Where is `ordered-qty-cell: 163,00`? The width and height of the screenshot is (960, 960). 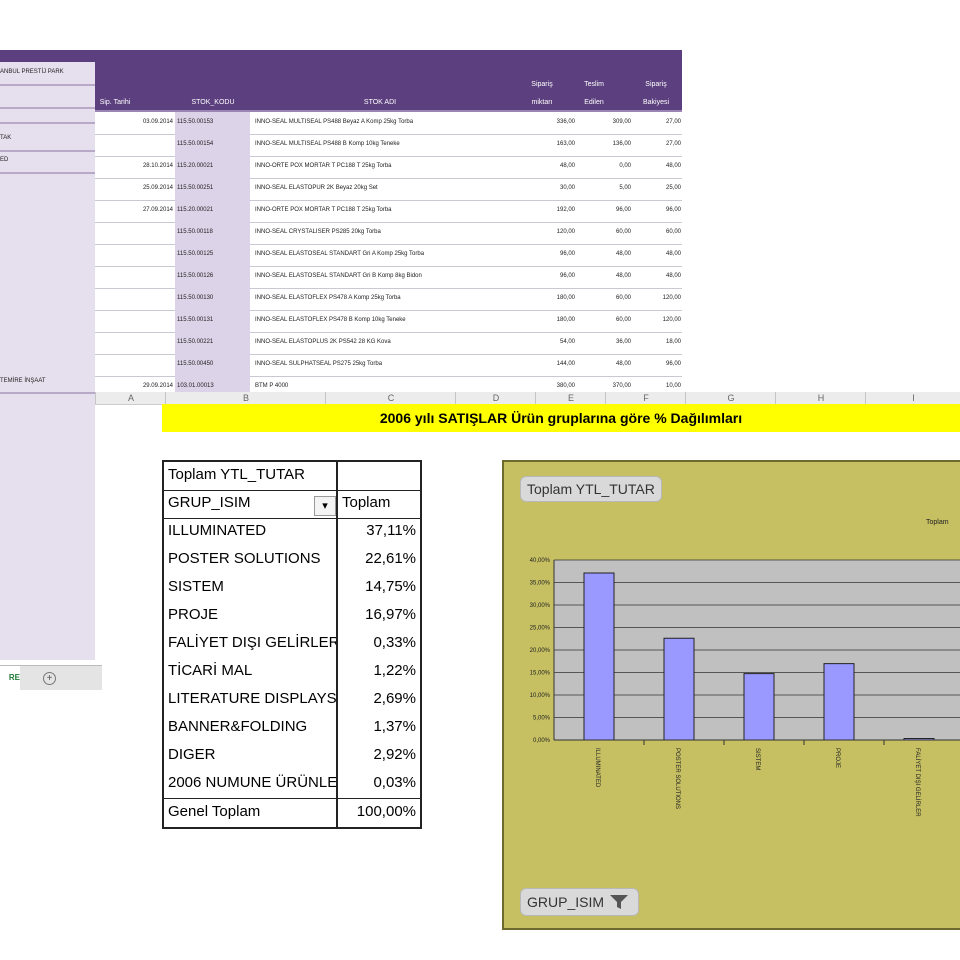
ordered-qty-cell: 163,00 is located at coordinates (565, 144).